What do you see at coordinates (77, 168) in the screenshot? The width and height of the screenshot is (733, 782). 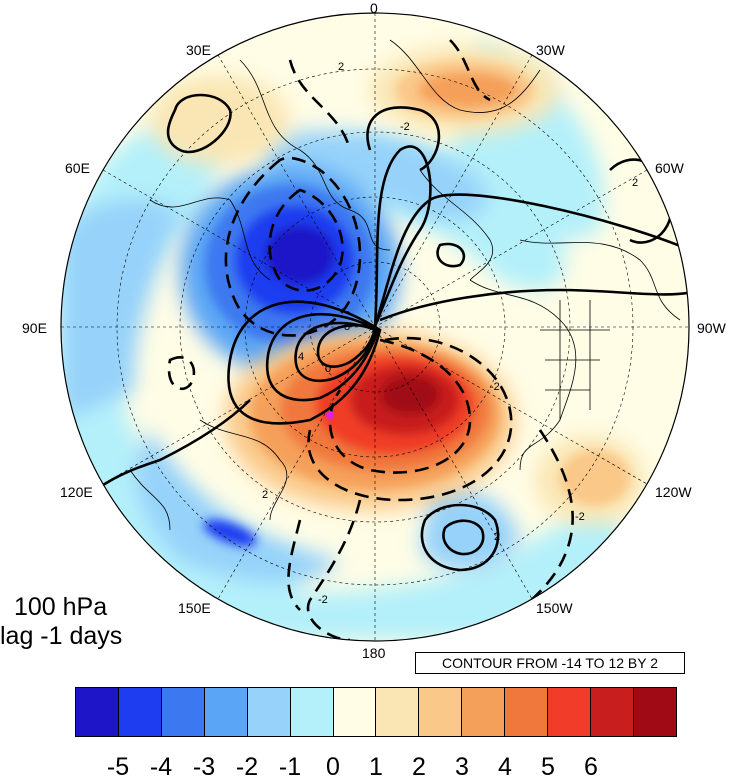 I see `lon-label-60e: 60E` at bounding box center [77, 168].